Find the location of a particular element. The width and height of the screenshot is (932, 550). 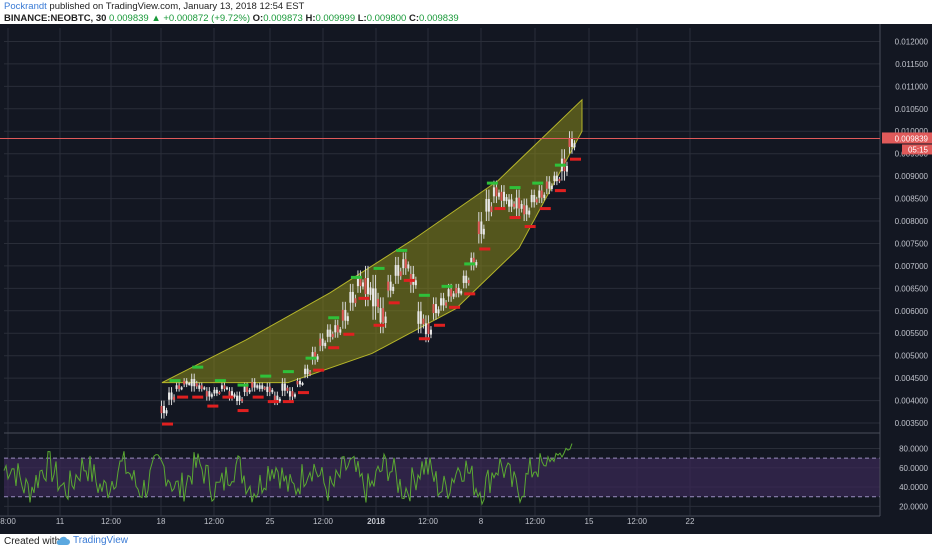

symbol-label: BINANCE:NEOBTC, 30 is located at coordinates (55, 18).